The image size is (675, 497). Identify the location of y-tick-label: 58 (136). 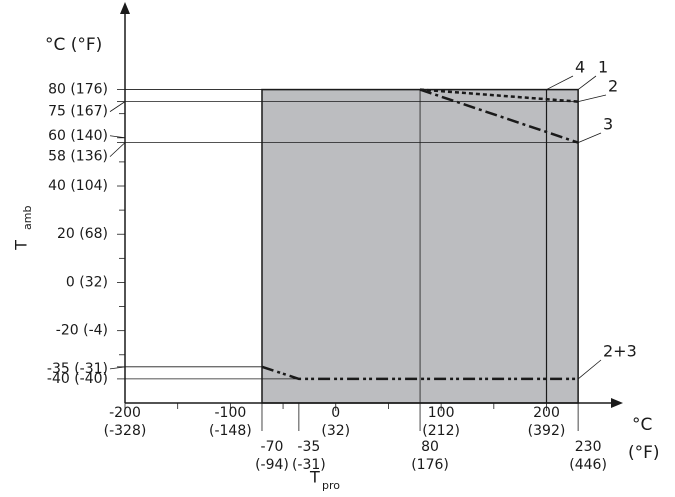
(78, 157).